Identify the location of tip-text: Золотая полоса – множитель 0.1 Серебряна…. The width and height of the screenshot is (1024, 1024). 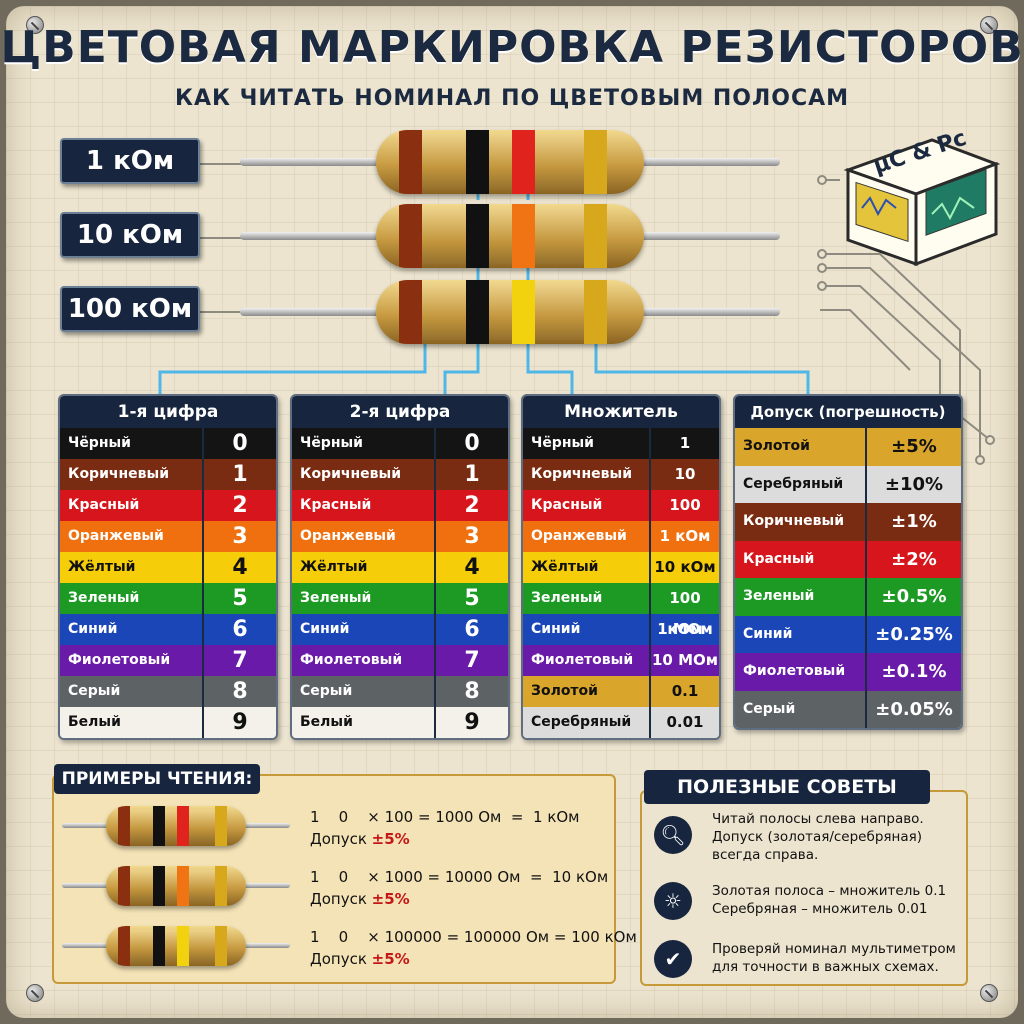
(829, 900).